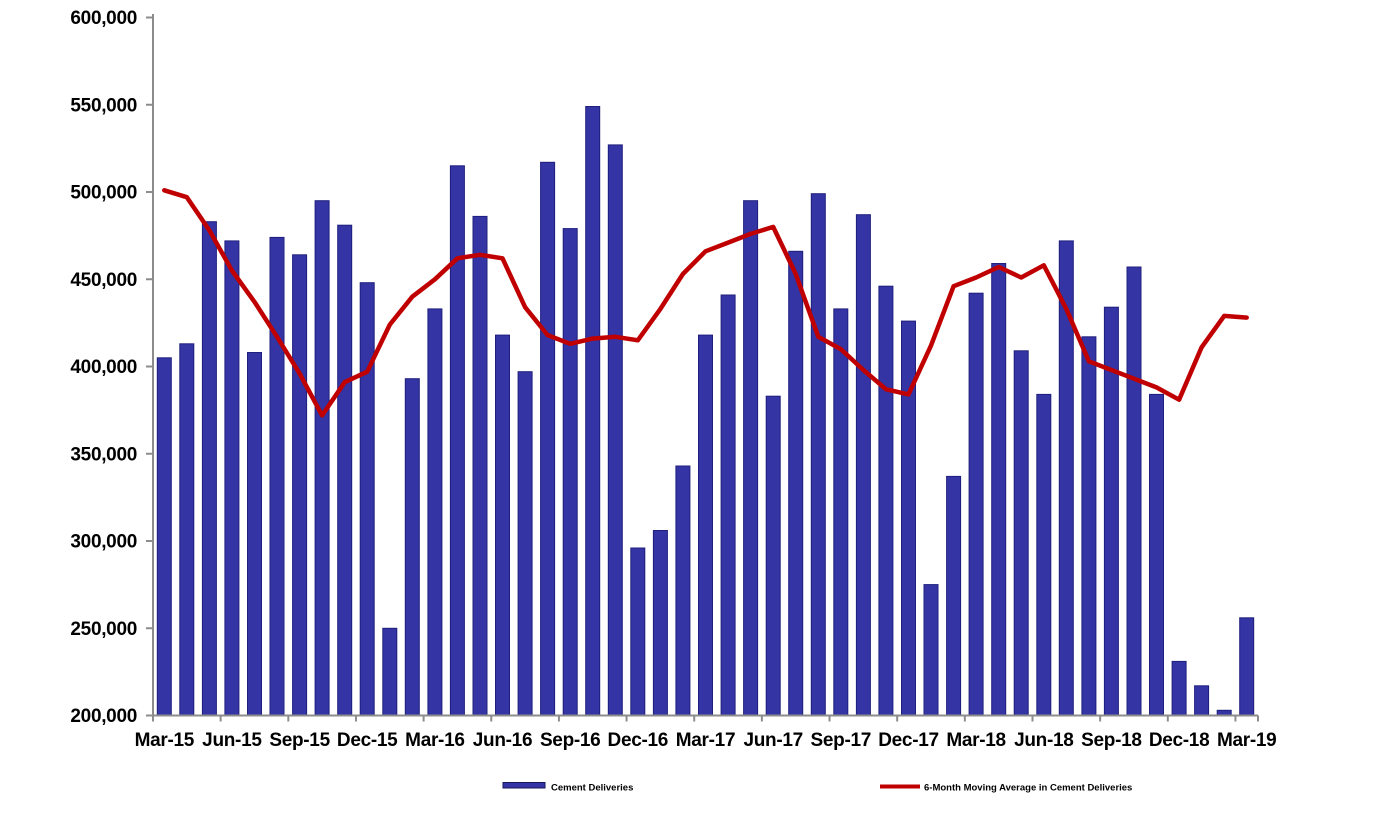 This screenshot has height=823, width=1378. What do you see at coordinates (1043, 740) in the screenshot?
I see `x-axis-tick-label: Jun-18` at bounding box center [1043, 740].